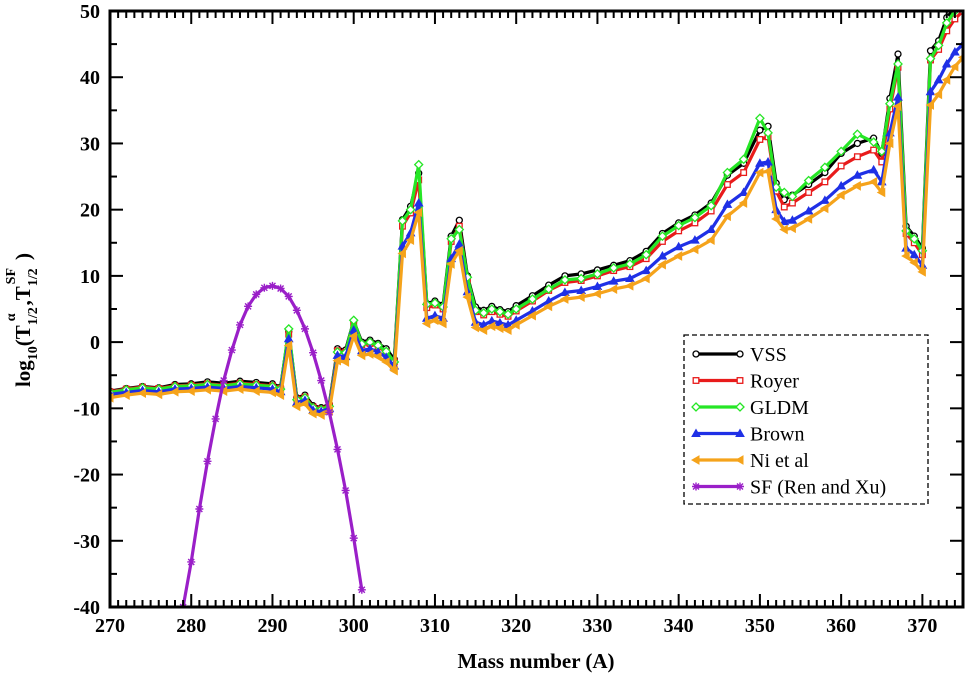 The image size is (966, 687). I want to click on legend-label-ni-et-al: Ni et al, so click(779, 461).